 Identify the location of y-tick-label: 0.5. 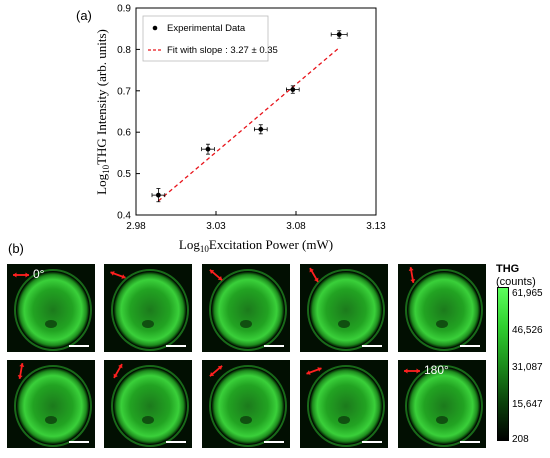
(124, 174).